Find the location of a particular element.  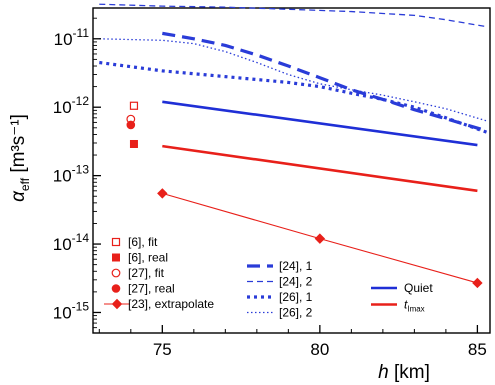

legend-marker-27-fit is located at coordinates (116, 273).